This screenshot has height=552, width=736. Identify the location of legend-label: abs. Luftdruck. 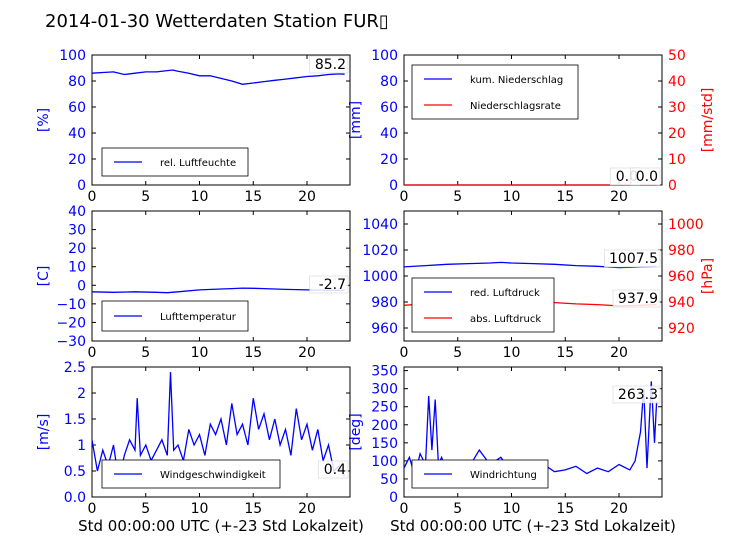
(505, 319).